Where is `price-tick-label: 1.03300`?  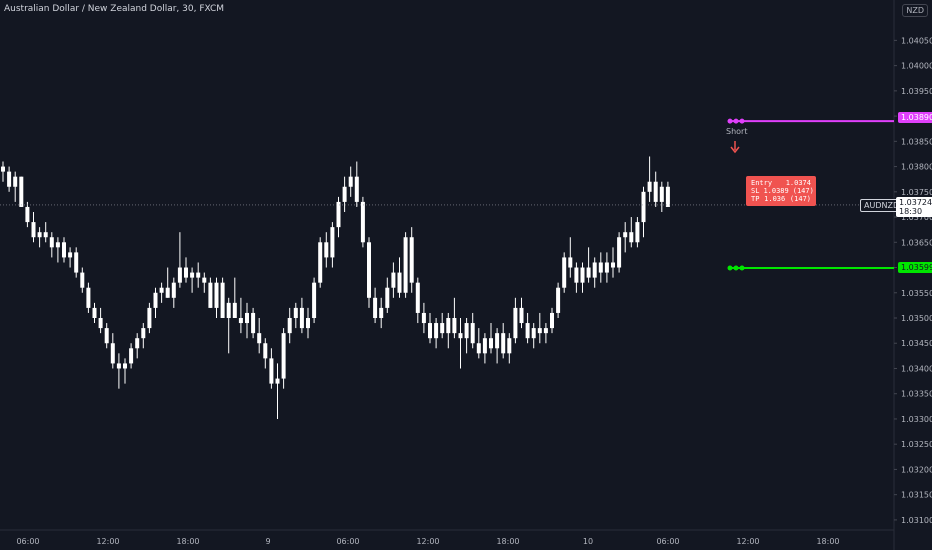 price-tick-label: 1.03300 is located at coordinates (916, 419).